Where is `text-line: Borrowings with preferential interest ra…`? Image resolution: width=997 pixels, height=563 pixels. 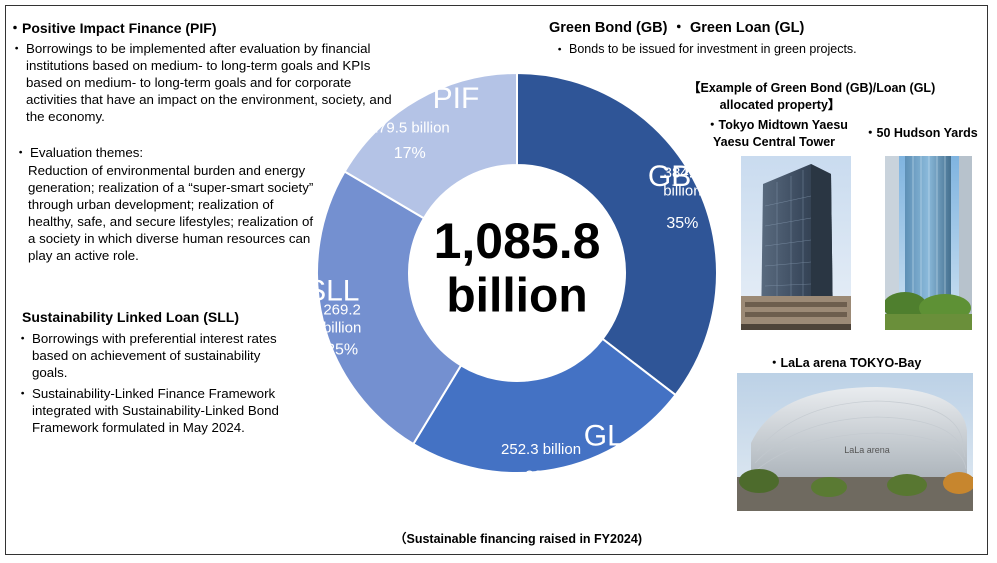 text-line: Borrowings with preferential interest ra… is located at coordinates (154, 338).